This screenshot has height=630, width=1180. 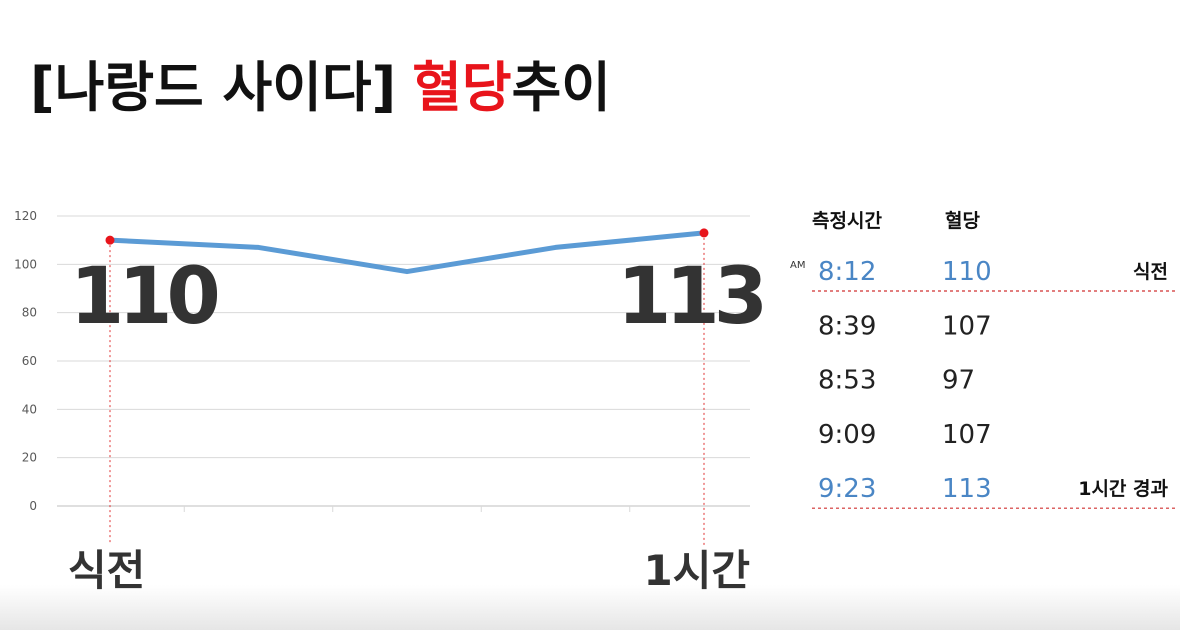 What do you see at coordinates (847, 272) in the screenshot?
I see `table-cell: 8:12` at bounding box center [847, 272].